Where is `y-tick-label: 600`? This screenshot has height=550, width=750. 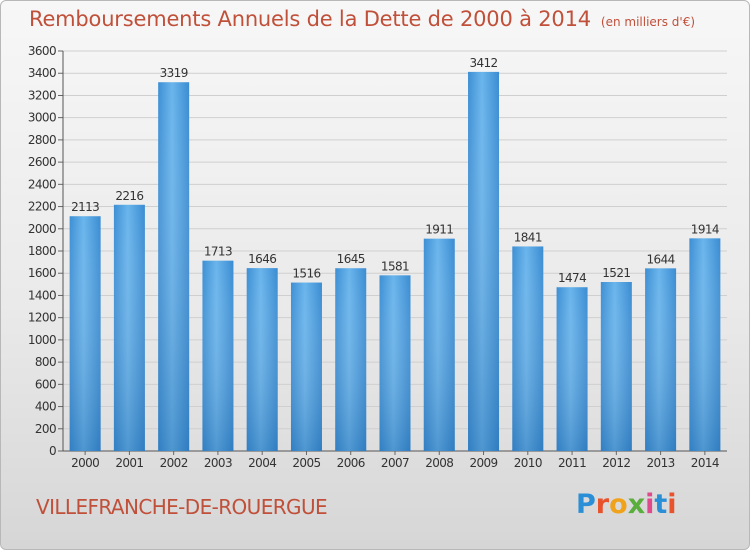
y-tick-label: 600 is located at coordinates (45, 384).